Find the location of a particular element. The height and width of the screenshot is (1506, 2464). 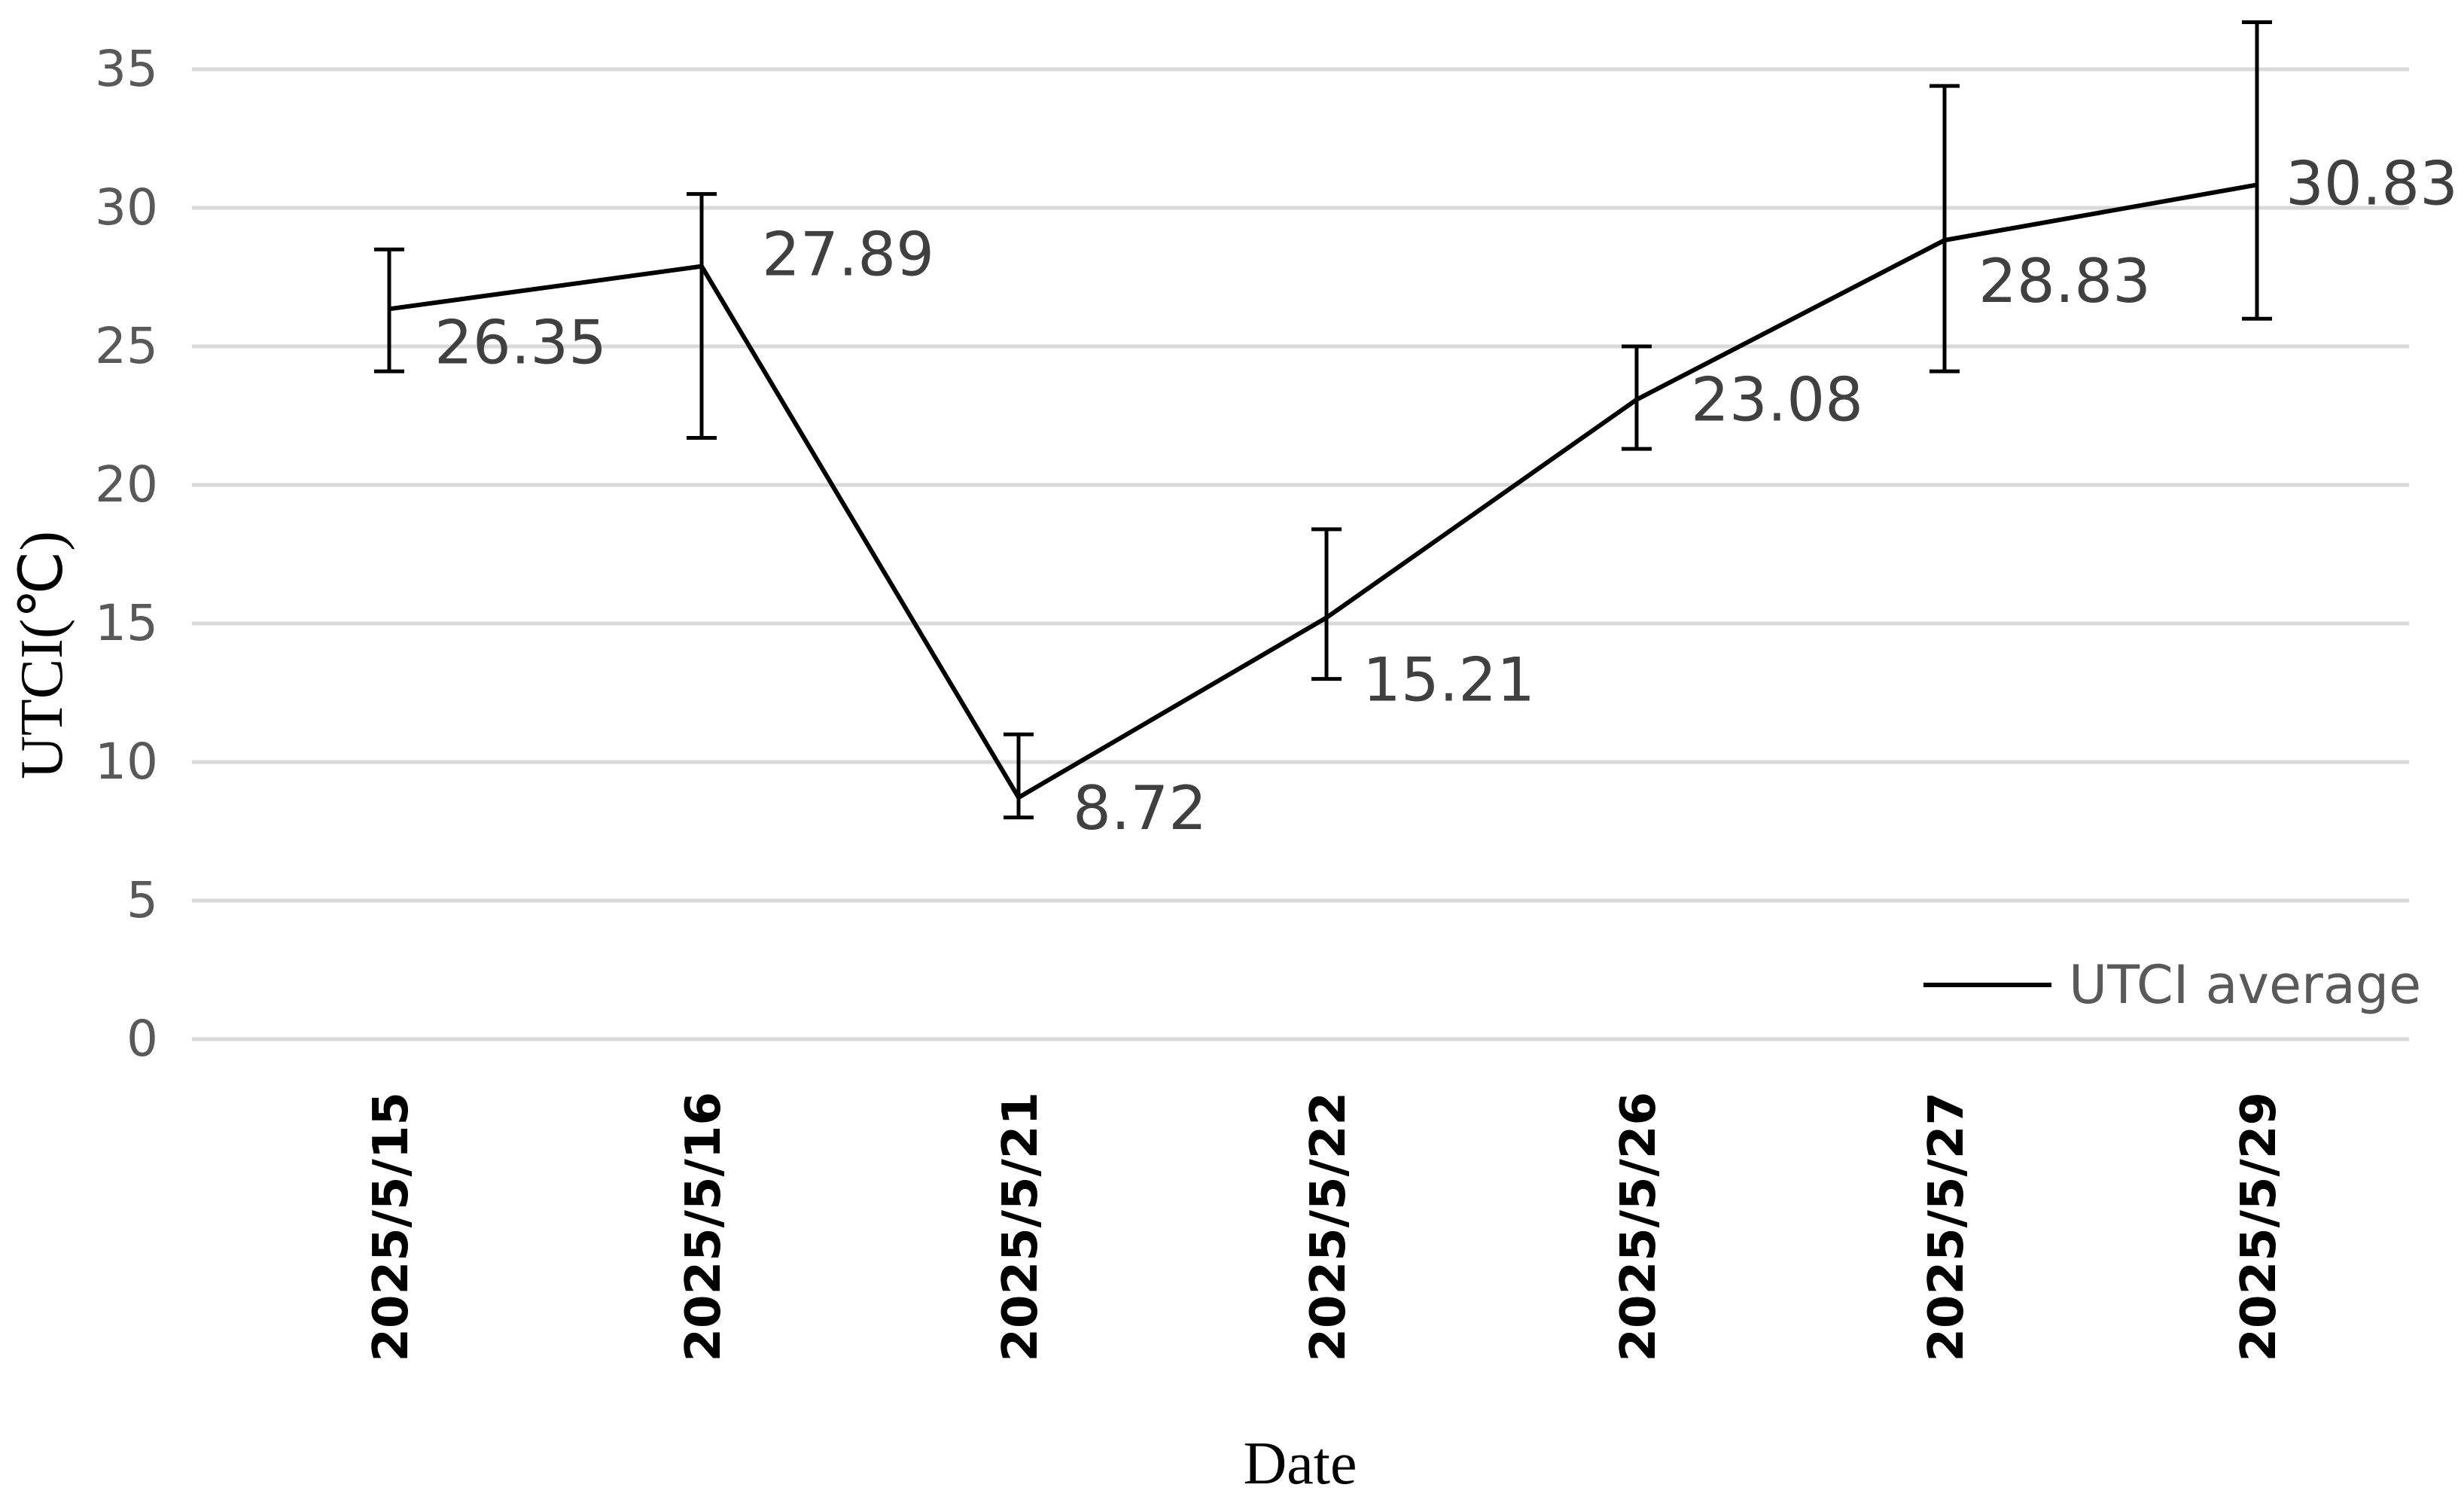

data-label: 23.08 is located at coordinates (1777, 400).